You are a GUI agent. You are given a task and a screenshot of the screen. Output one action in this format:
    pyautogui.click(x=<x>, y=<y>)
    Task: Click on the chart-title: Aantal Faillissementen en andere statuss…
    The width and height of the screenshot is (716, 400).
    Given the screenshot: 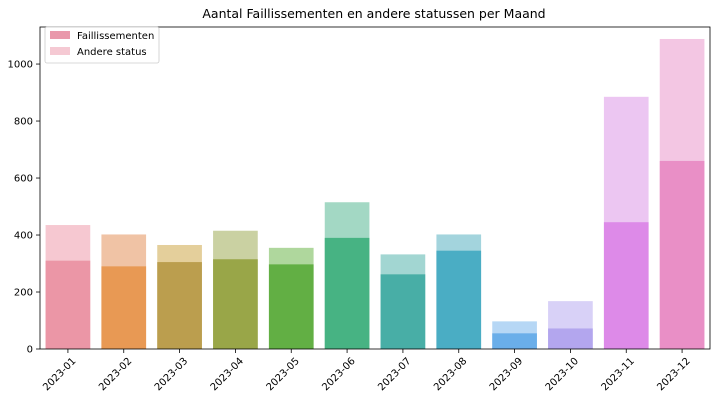 What is the action you would take?
    pyautogui.click(x=373, y=13)
    